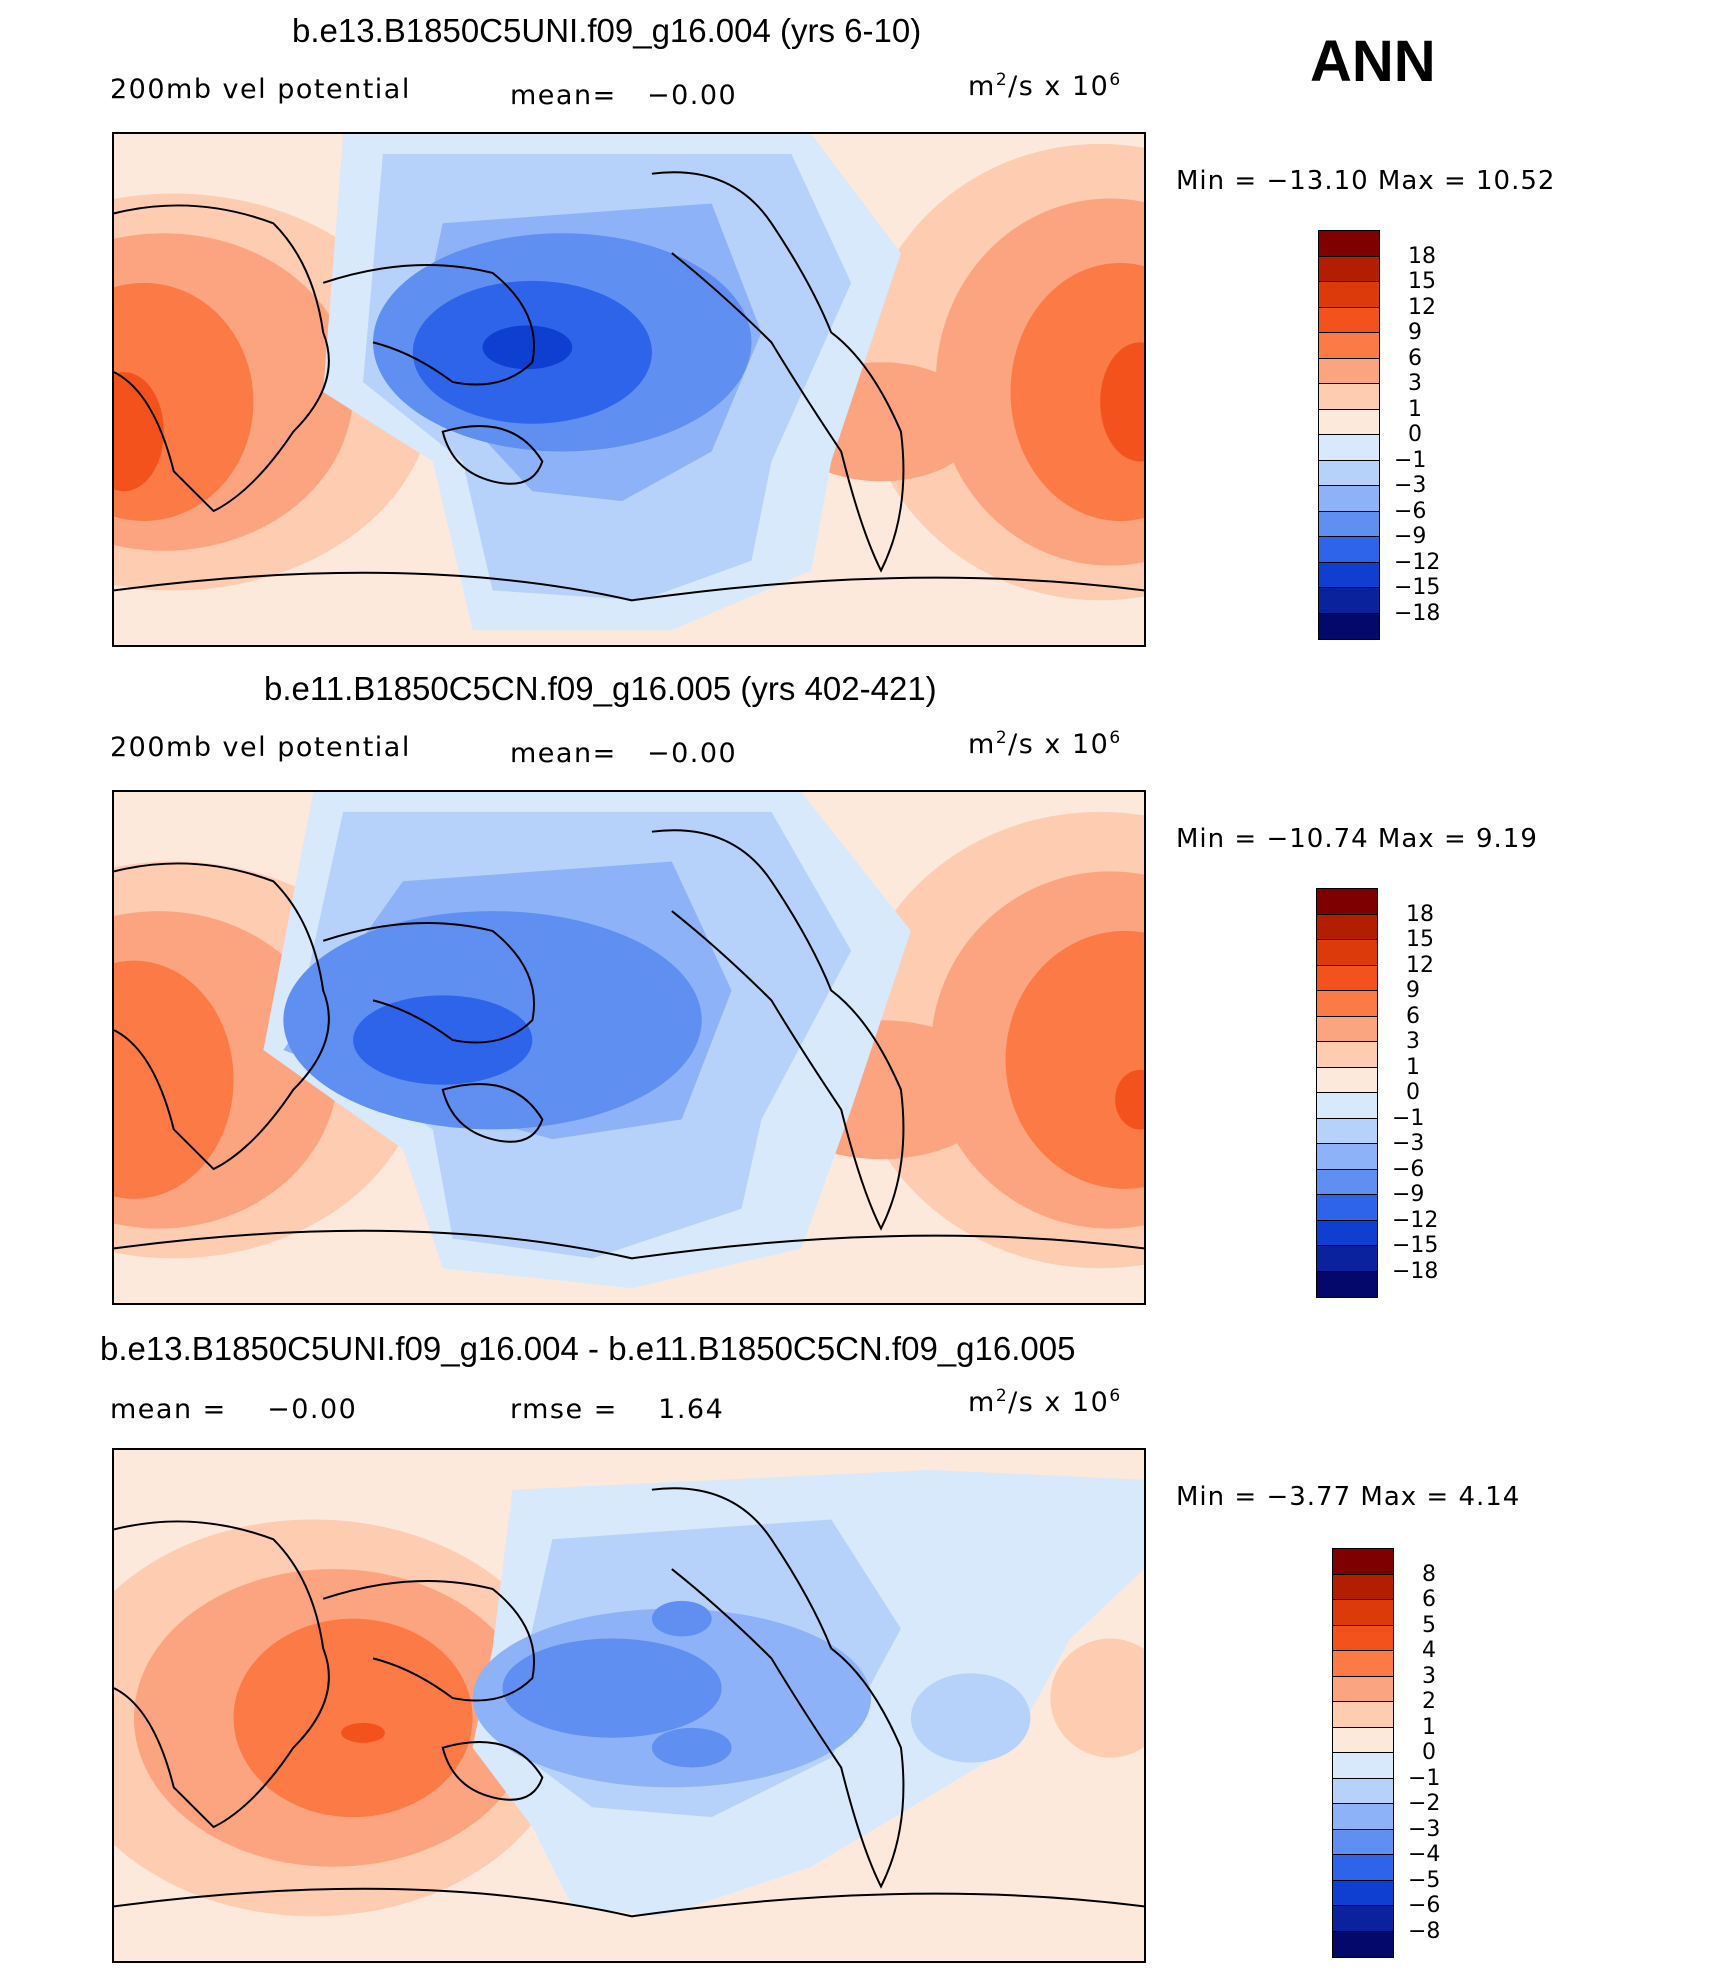  I want to click on panel-2-variable-label: 200mb vel potential, so click(260, 747).